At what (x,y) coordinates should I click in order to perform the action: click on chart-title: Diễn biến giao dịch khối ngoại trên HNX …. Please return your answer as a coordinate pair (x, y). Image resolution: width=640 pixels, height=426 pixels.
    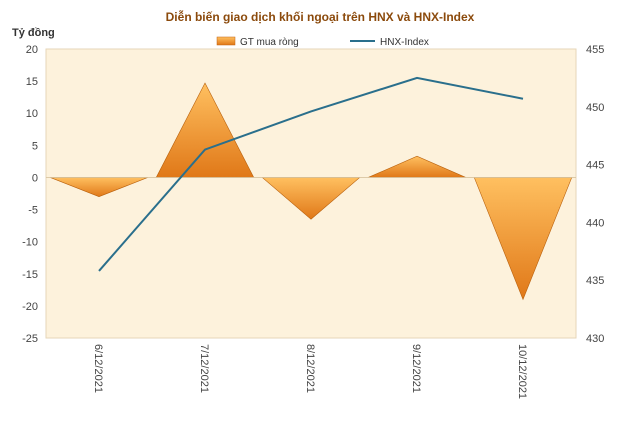
    Looking at the image, I should click on (320, 16).